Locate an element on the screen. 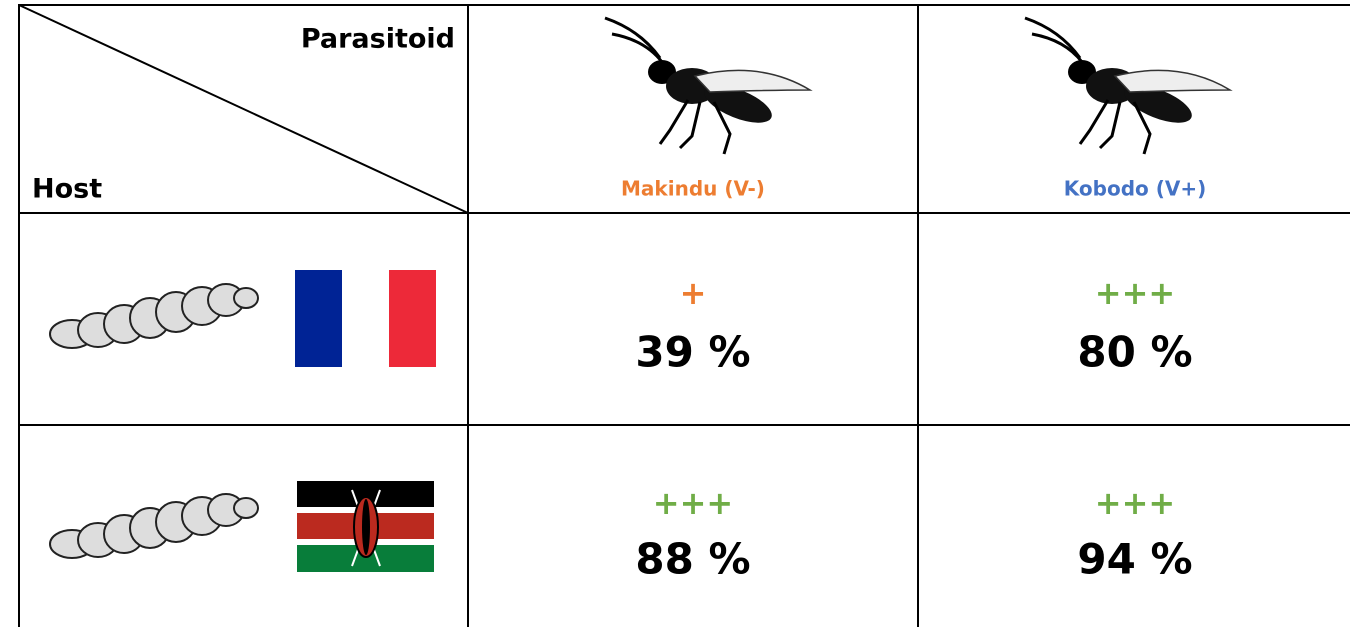 The height and width of the screenshot is (627, 1350). parasitism-rate: 80 % is located at coordinates (1134, 352).